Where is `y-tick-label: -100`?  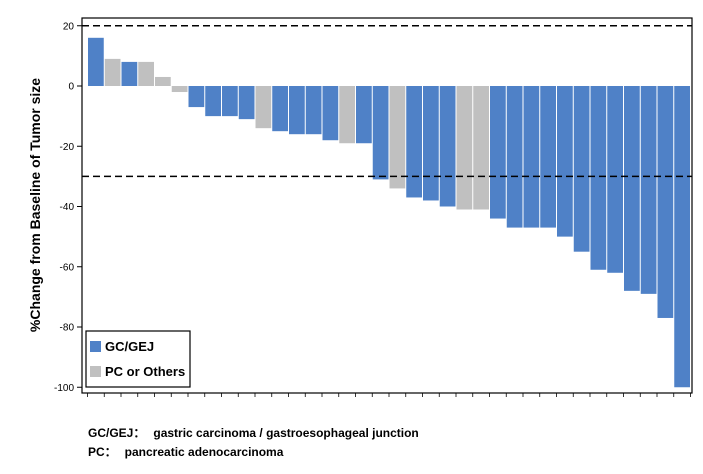
y-tick-label: -100 is located at coordinates (64, 388).